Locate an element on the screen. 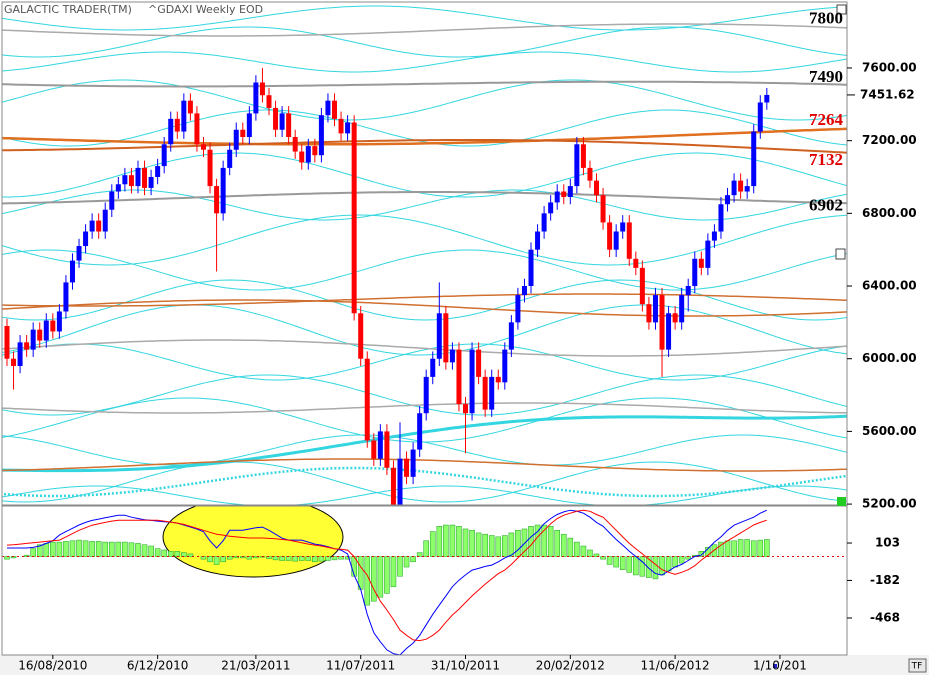 The width and height of the screenshot is (929, 675). level-label: 7132 is located at coordinates (826, 159).